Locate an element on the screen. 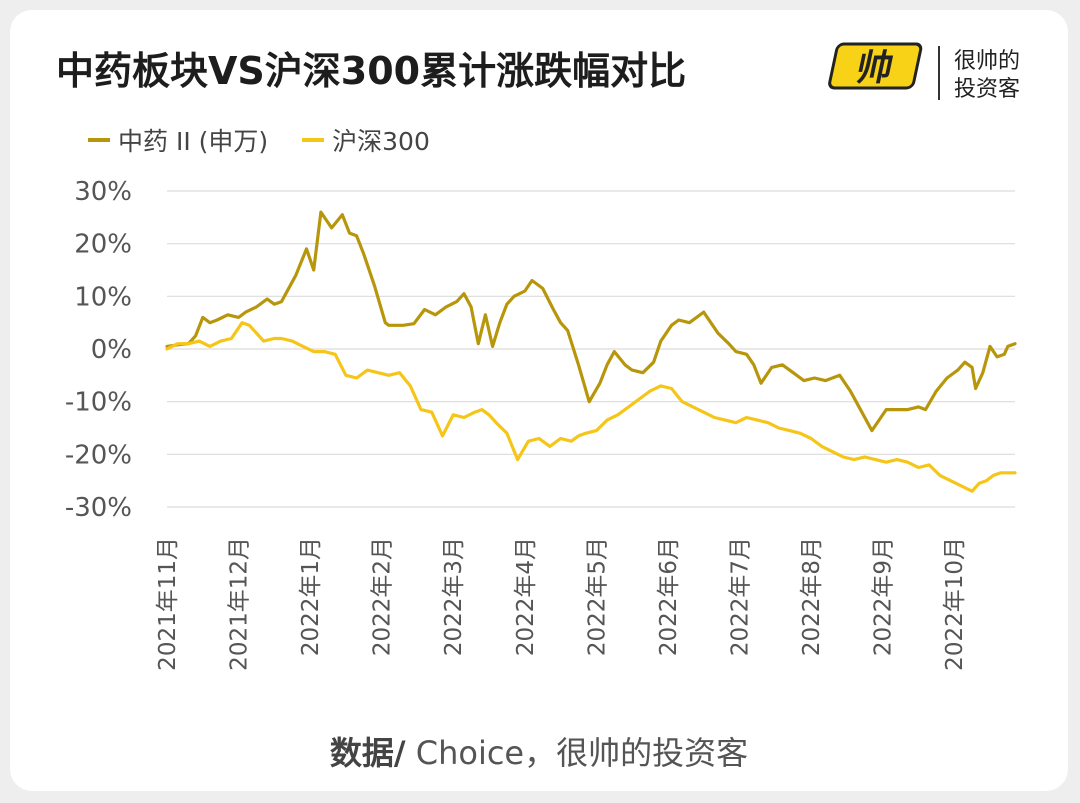  source-label: 数据/ is located at coordinates (367, 753).